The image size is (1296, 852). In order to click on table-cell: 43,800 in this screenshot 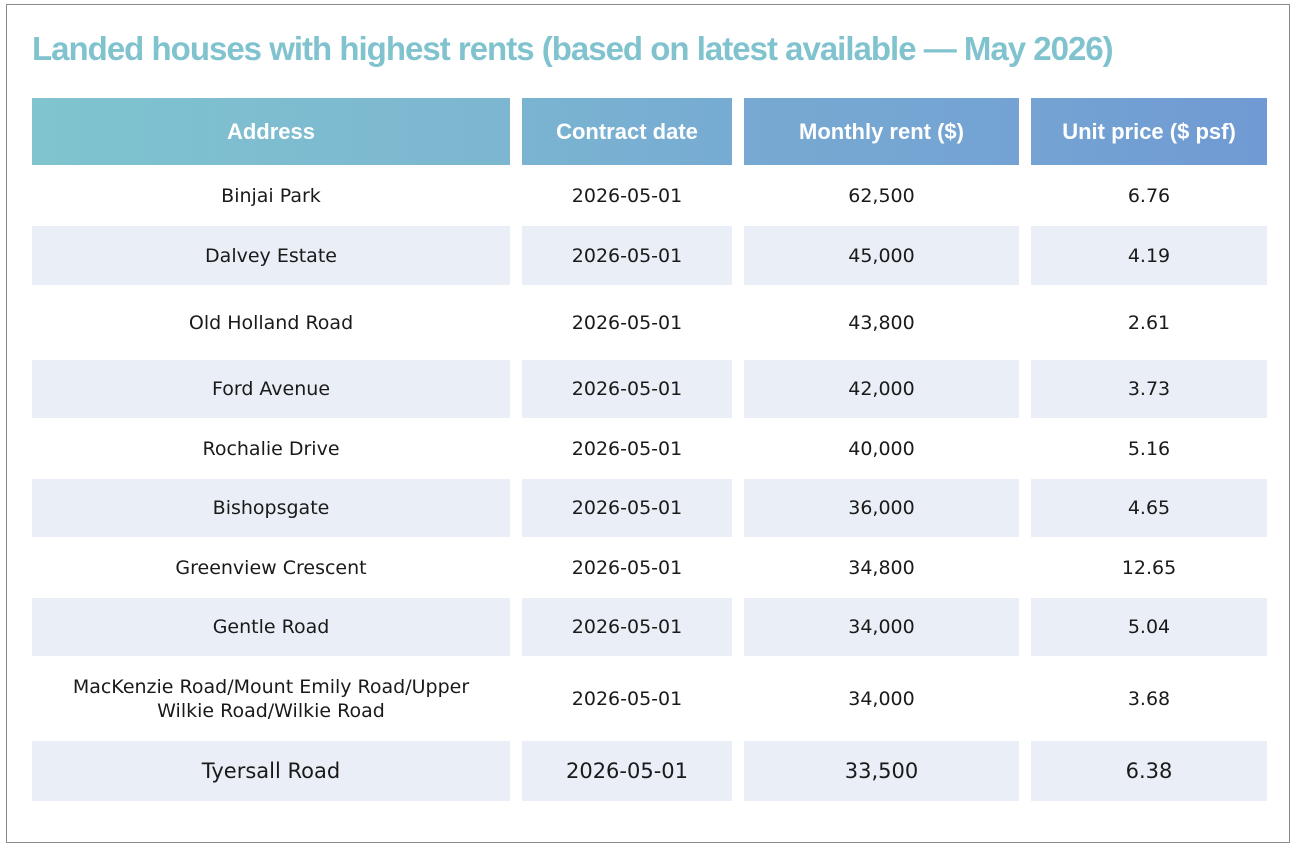, I will do `click(881, 323)`.